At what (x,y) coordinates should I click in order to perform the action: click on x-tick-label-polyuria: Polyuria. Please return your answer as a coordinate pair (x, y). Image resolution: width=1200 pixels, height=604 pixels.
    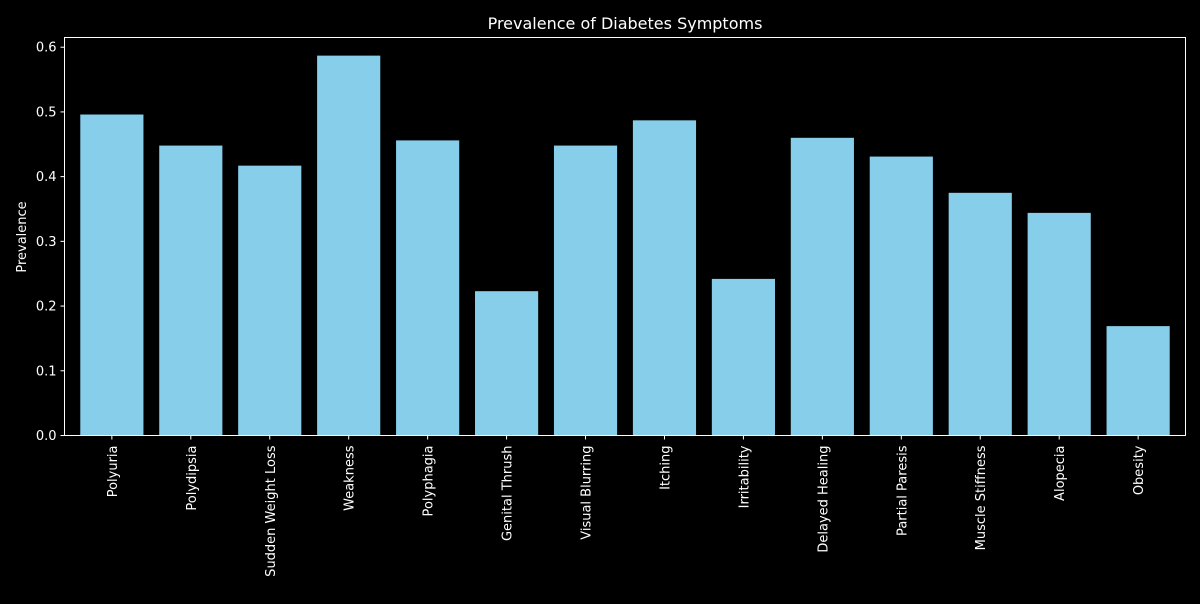
    Looking at the image, I should click on (113, 472).